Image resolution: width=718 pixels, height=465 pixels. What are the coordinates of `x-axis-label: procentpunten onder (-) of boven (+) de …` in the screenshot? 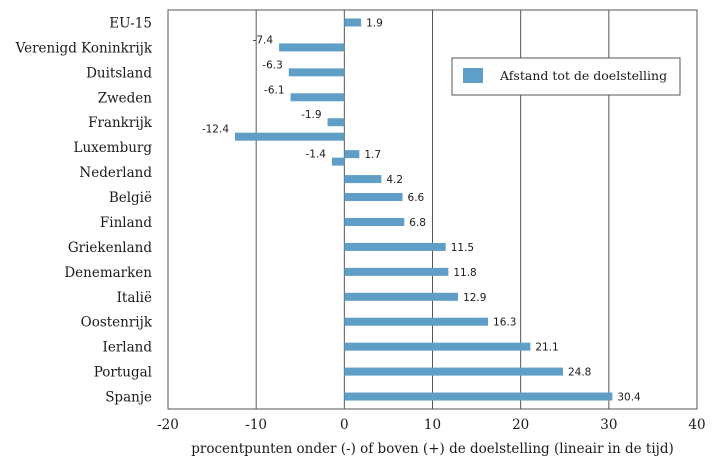 It's located at (432, 449).